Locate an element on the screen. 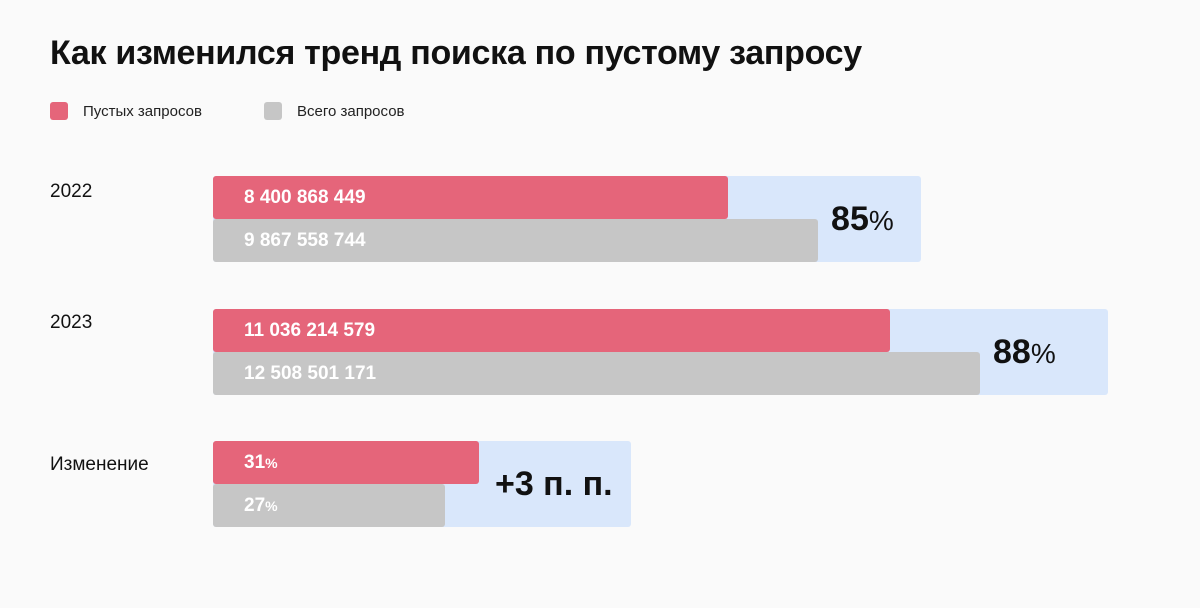 The width and height of the screenshot is (1200, 608). bar-value-label-empty: 8 400 868 449 is located at coordinates (305, 198).